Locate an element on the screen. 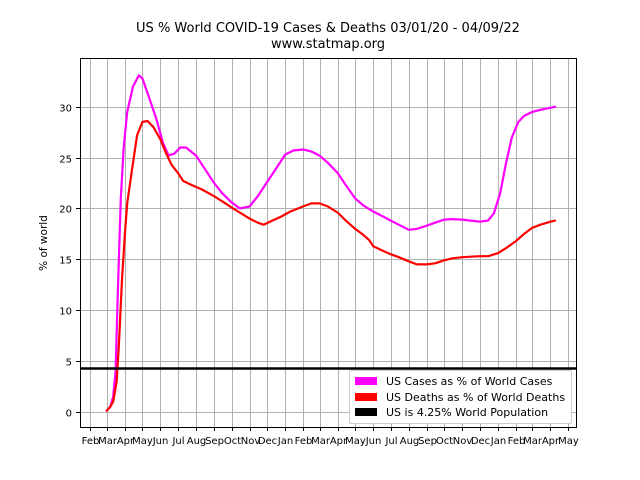 The height and width of the screenshot is (480, 640). legend-swatch-population is located at coordinates (366, 412).